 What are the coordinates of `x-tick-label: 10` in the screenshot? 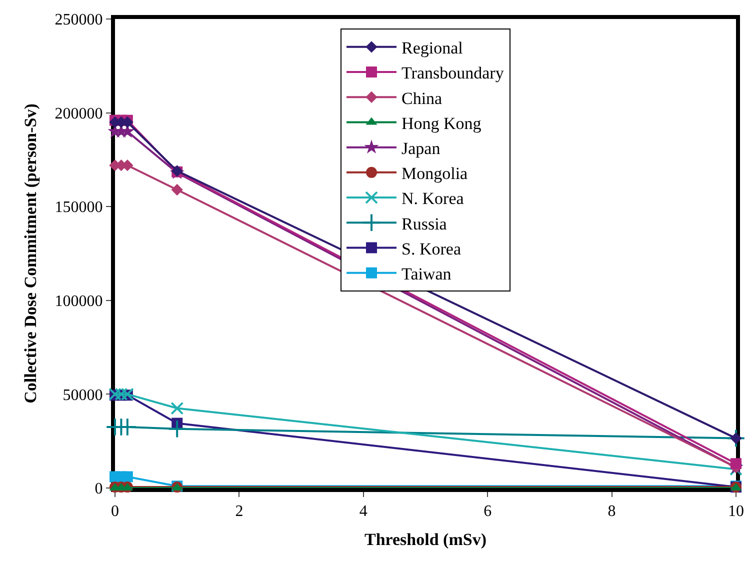 It's located at (736, 511).